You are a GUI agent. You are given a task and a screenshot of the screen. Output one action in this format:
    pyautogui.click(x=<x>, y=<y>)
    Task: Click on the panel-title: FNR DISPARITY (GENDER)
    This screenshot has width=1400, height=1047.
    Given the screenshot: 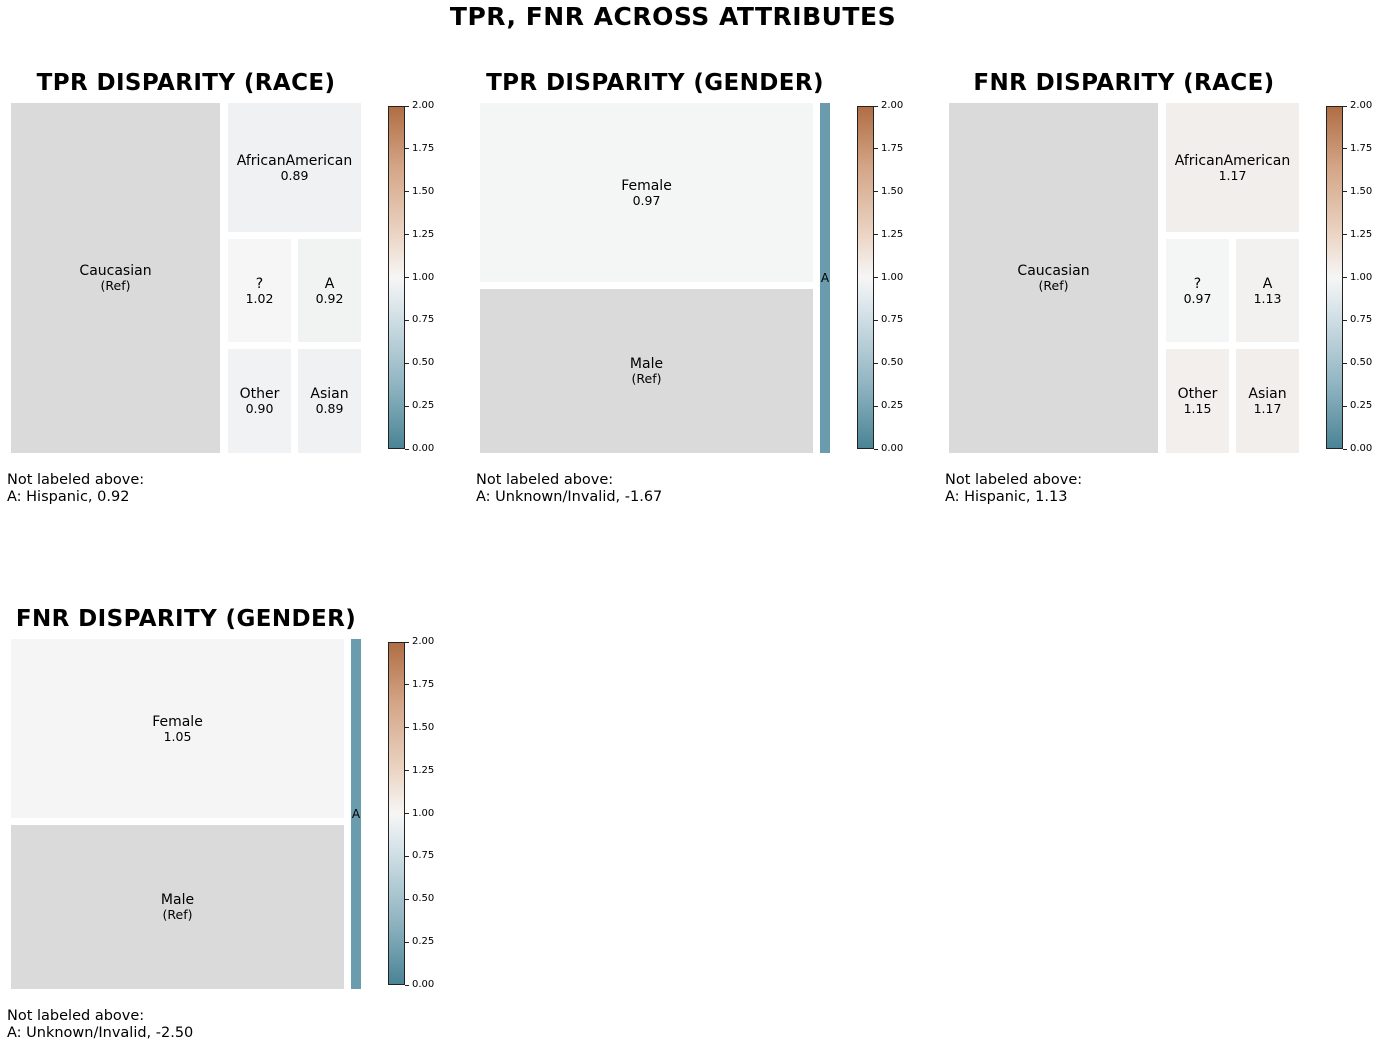 What is the action you would take?
    pyautogui.click(x=186, y=619)
    